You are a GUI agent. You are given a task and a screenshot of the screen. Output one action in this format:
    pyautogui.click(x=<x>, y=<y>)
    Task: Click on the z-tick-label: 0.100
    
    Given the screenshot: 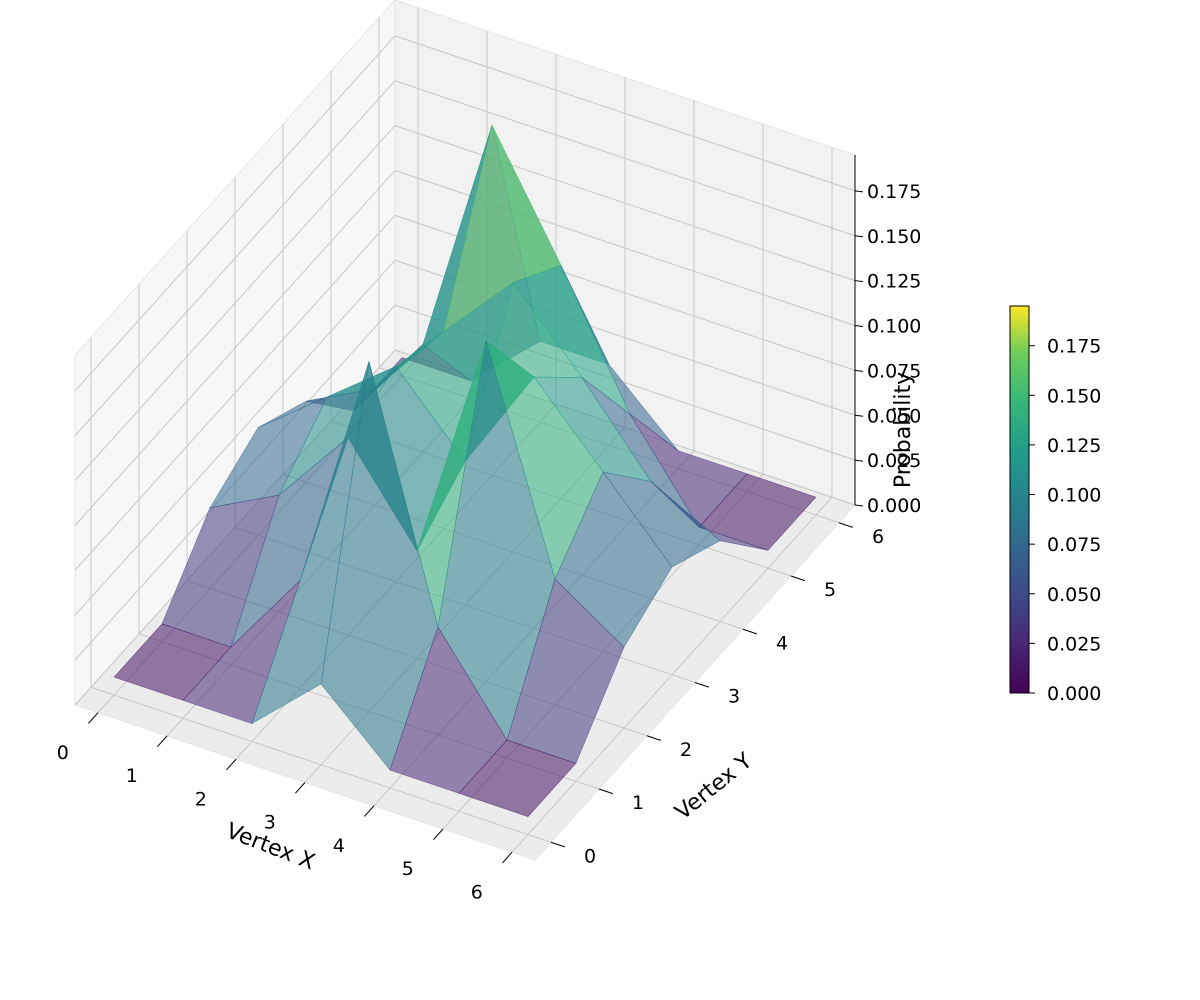 What is the action you would take?
    pyautogui.click(x=894, y=327)
    